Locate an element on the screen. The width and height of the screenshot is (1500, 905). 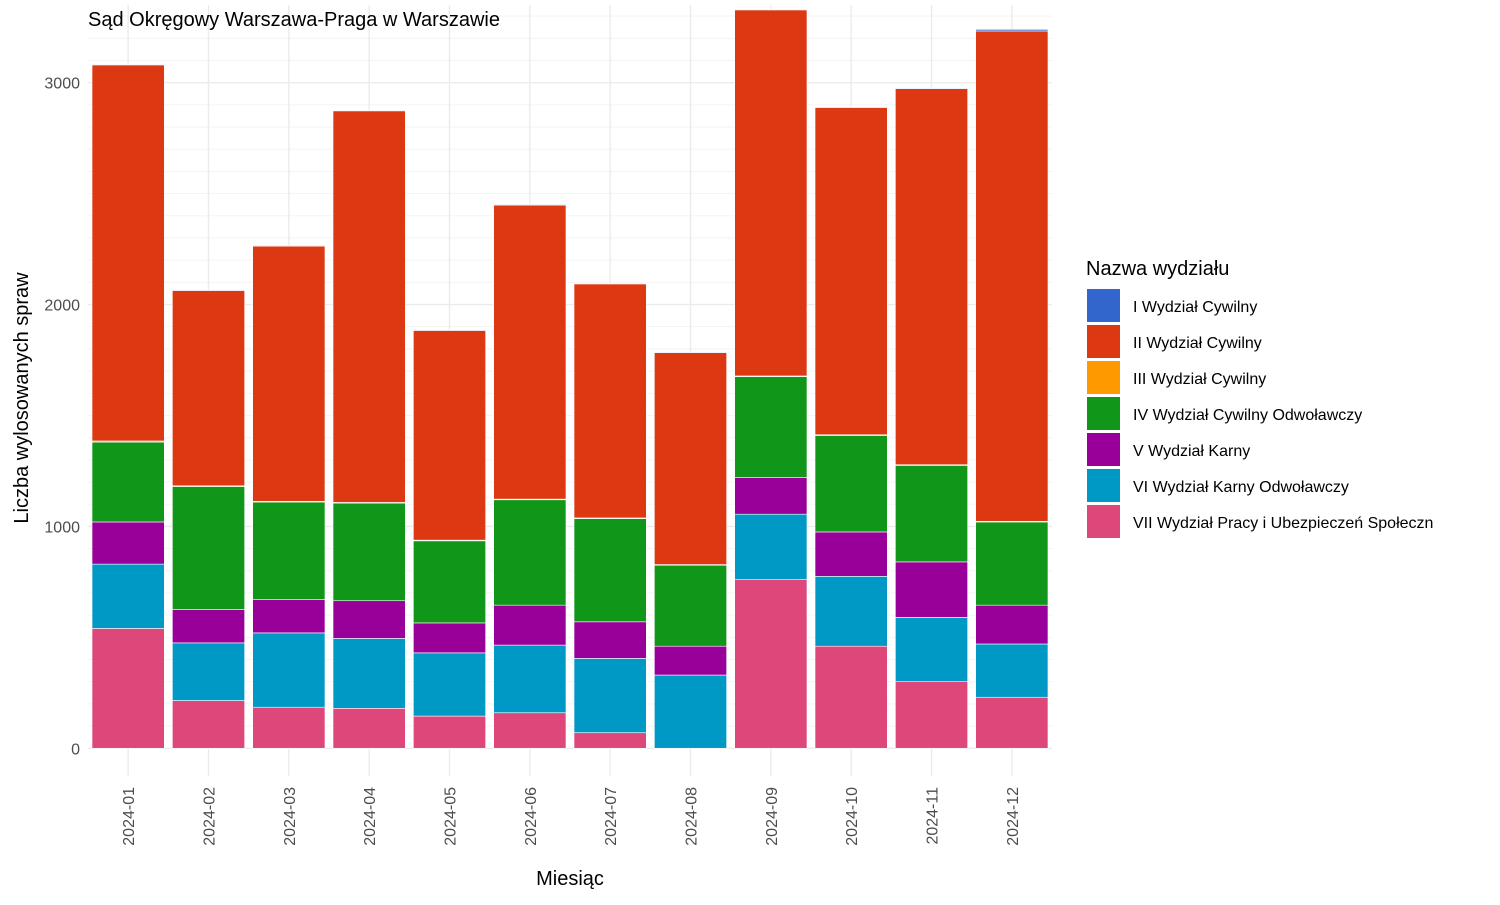
y-tick-label: 3000 is located at coordinates (62, 84).